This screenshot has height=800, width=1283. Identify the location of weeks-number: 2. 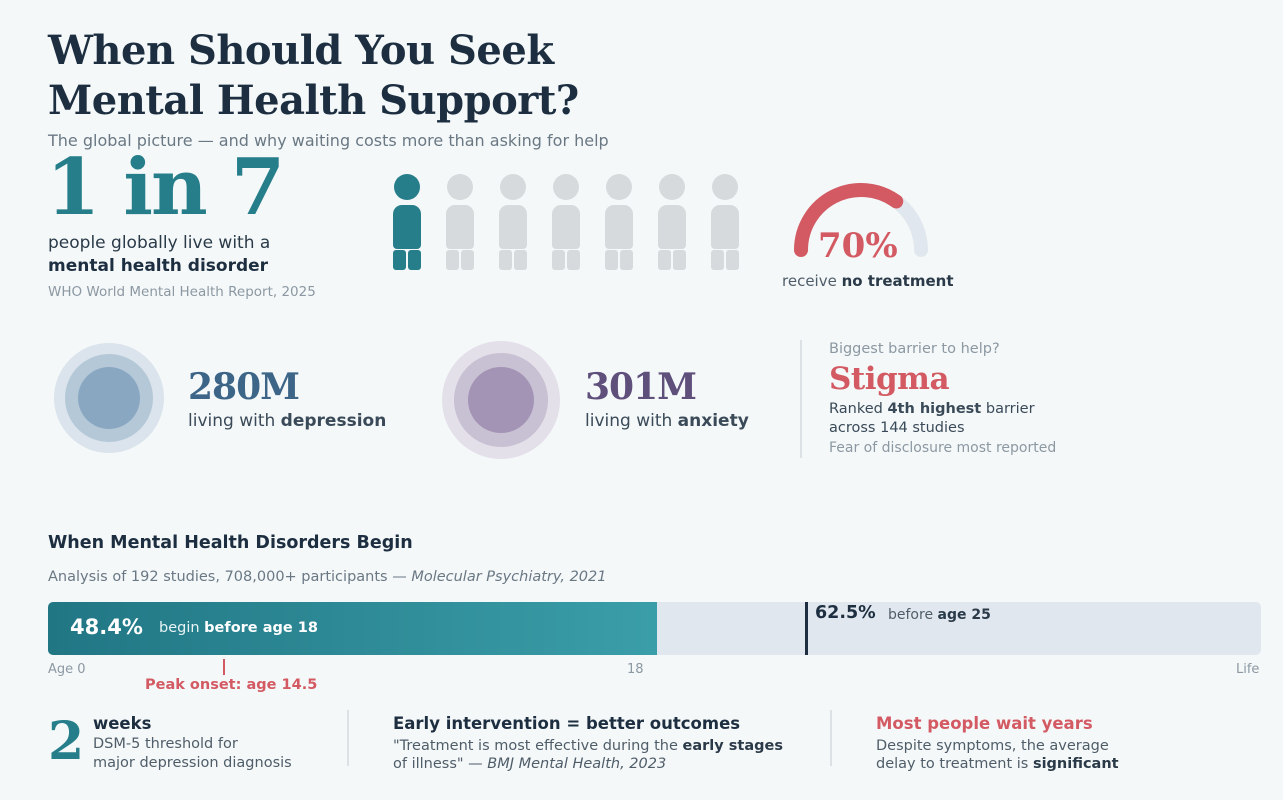
(66, 741).